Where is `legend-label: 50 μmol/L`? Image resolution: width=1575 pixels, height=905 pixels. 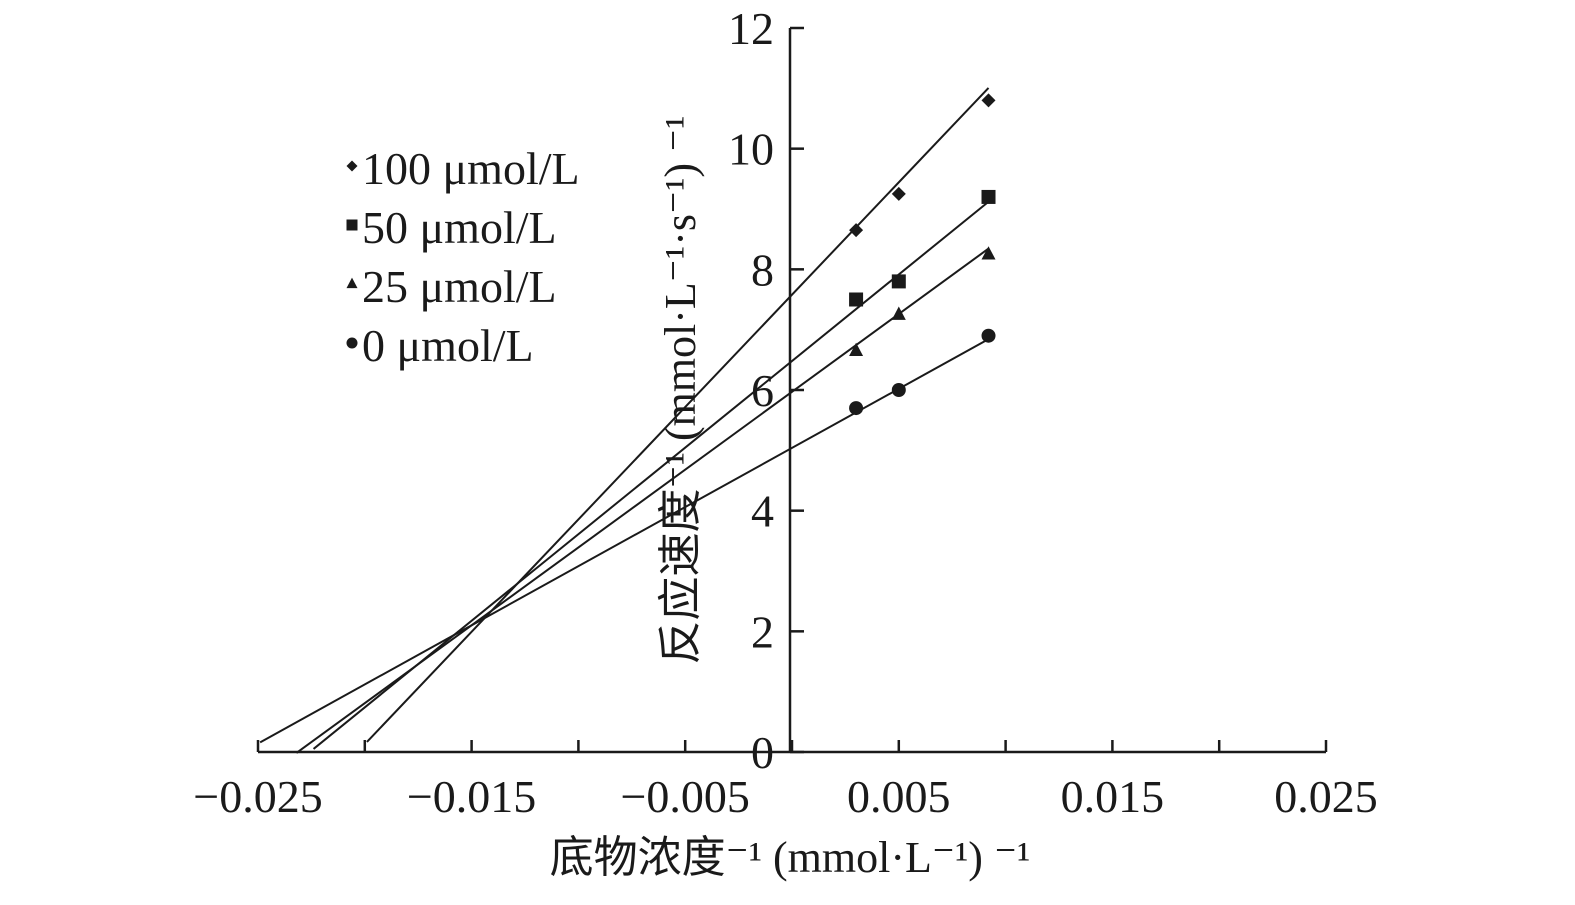
legend-label: 50 μmol/L is located at coordinates (459, 227).